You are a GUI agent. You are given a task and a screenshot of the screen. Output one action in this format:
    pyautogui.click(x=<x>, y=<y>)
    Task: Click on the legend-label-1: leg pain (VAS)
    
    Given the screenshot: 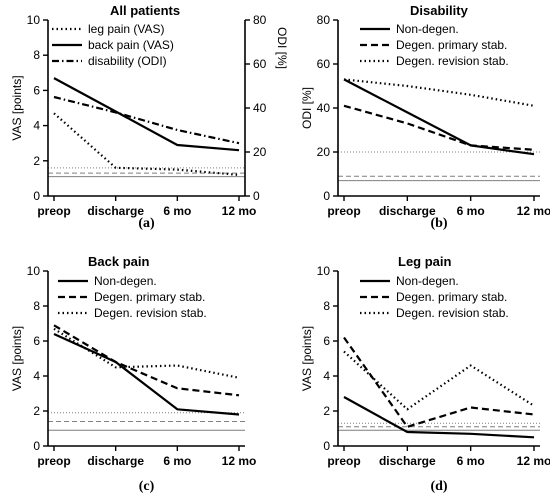 What is the action you would take?
    pyautogui.click(x=126, y=29)
    